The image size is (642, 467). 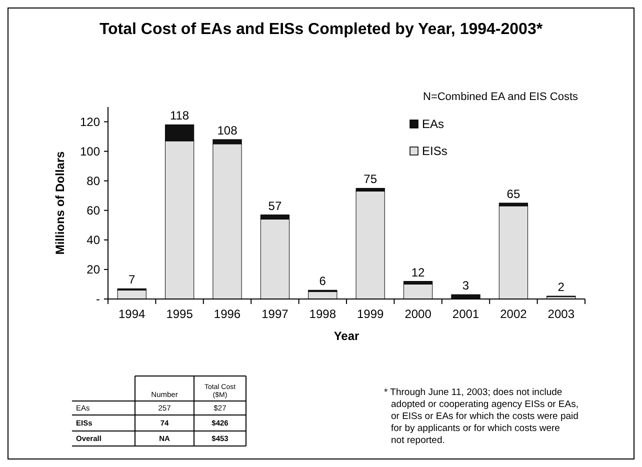 I want to click on y-tick-label: 80, so click(x=93, y=181).